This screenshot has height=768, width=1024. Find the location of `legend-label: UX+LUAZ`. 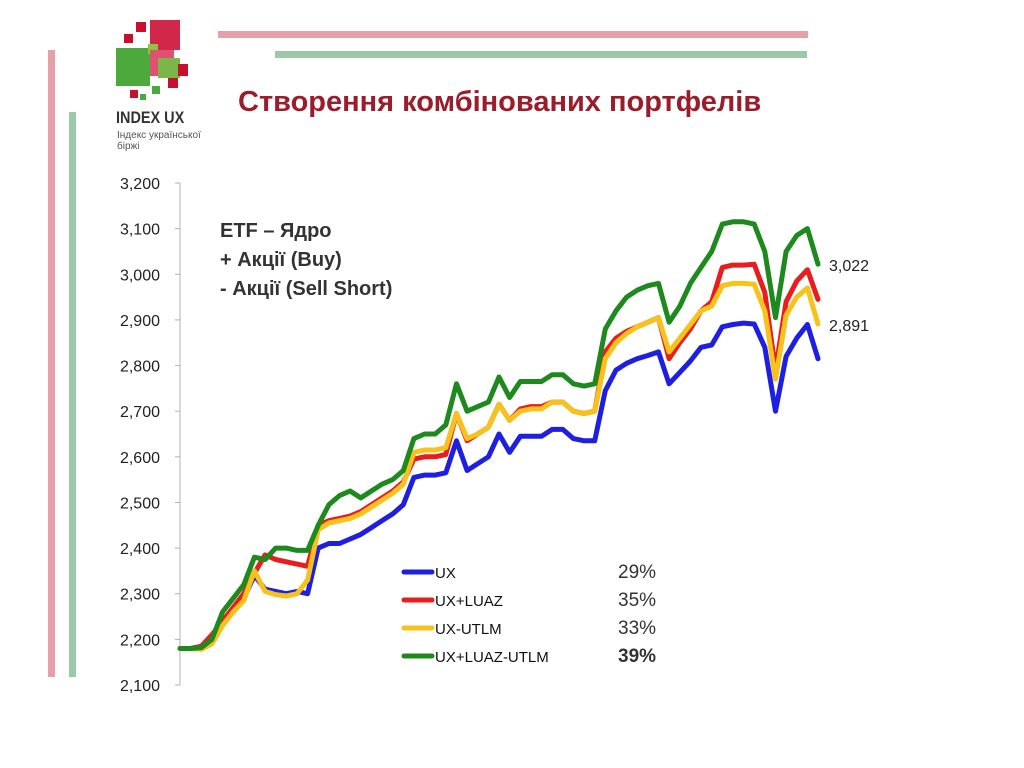

legend-label: UX+LUAZ is located at coordinates (469, 601).